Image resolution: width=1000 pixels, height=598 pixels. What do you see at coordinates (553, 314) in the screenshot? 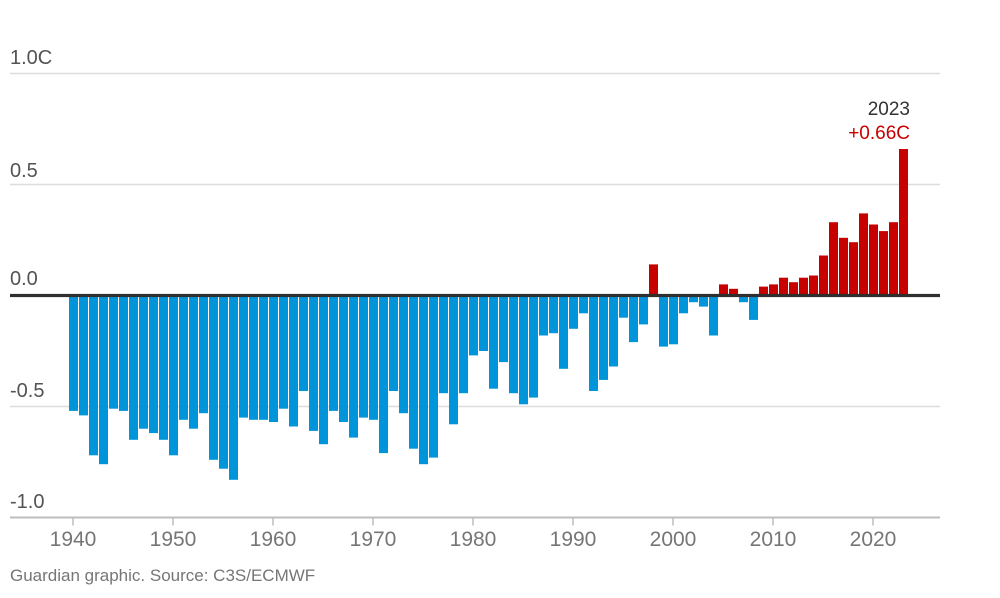
I see `bar-1988` at bounding box center [553, 314].